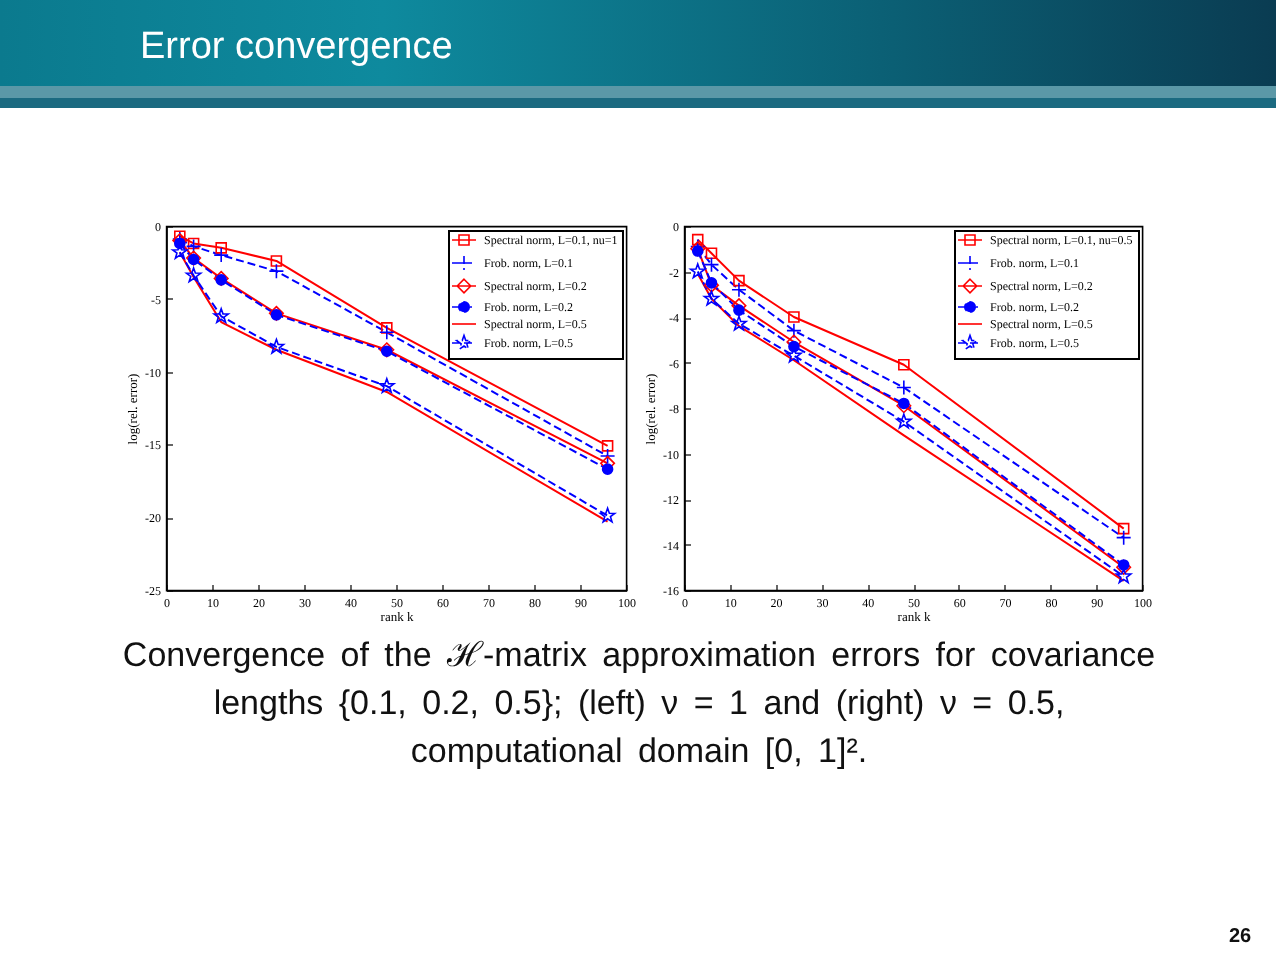 The width and height of the screenshot is (1276, 958). I want to click on text: Convergence of the ℋ-matrix approximation errors for covariance lengths {0.1, 0.2, 0.5}; (left) ν = 1 and (right) ν = 0.5, computational domain [0, 1]²., so click(639, 704).